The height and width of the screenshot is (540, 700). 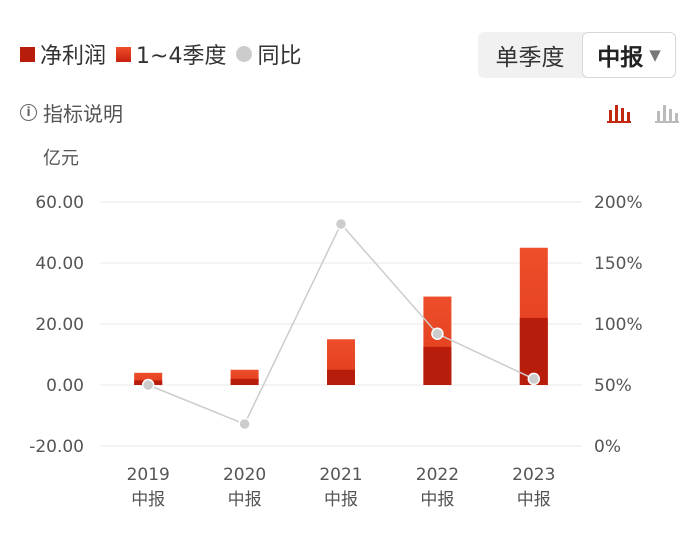 I want to click on legend-label-net-profit: 净利润, so click(x=73, y=56).